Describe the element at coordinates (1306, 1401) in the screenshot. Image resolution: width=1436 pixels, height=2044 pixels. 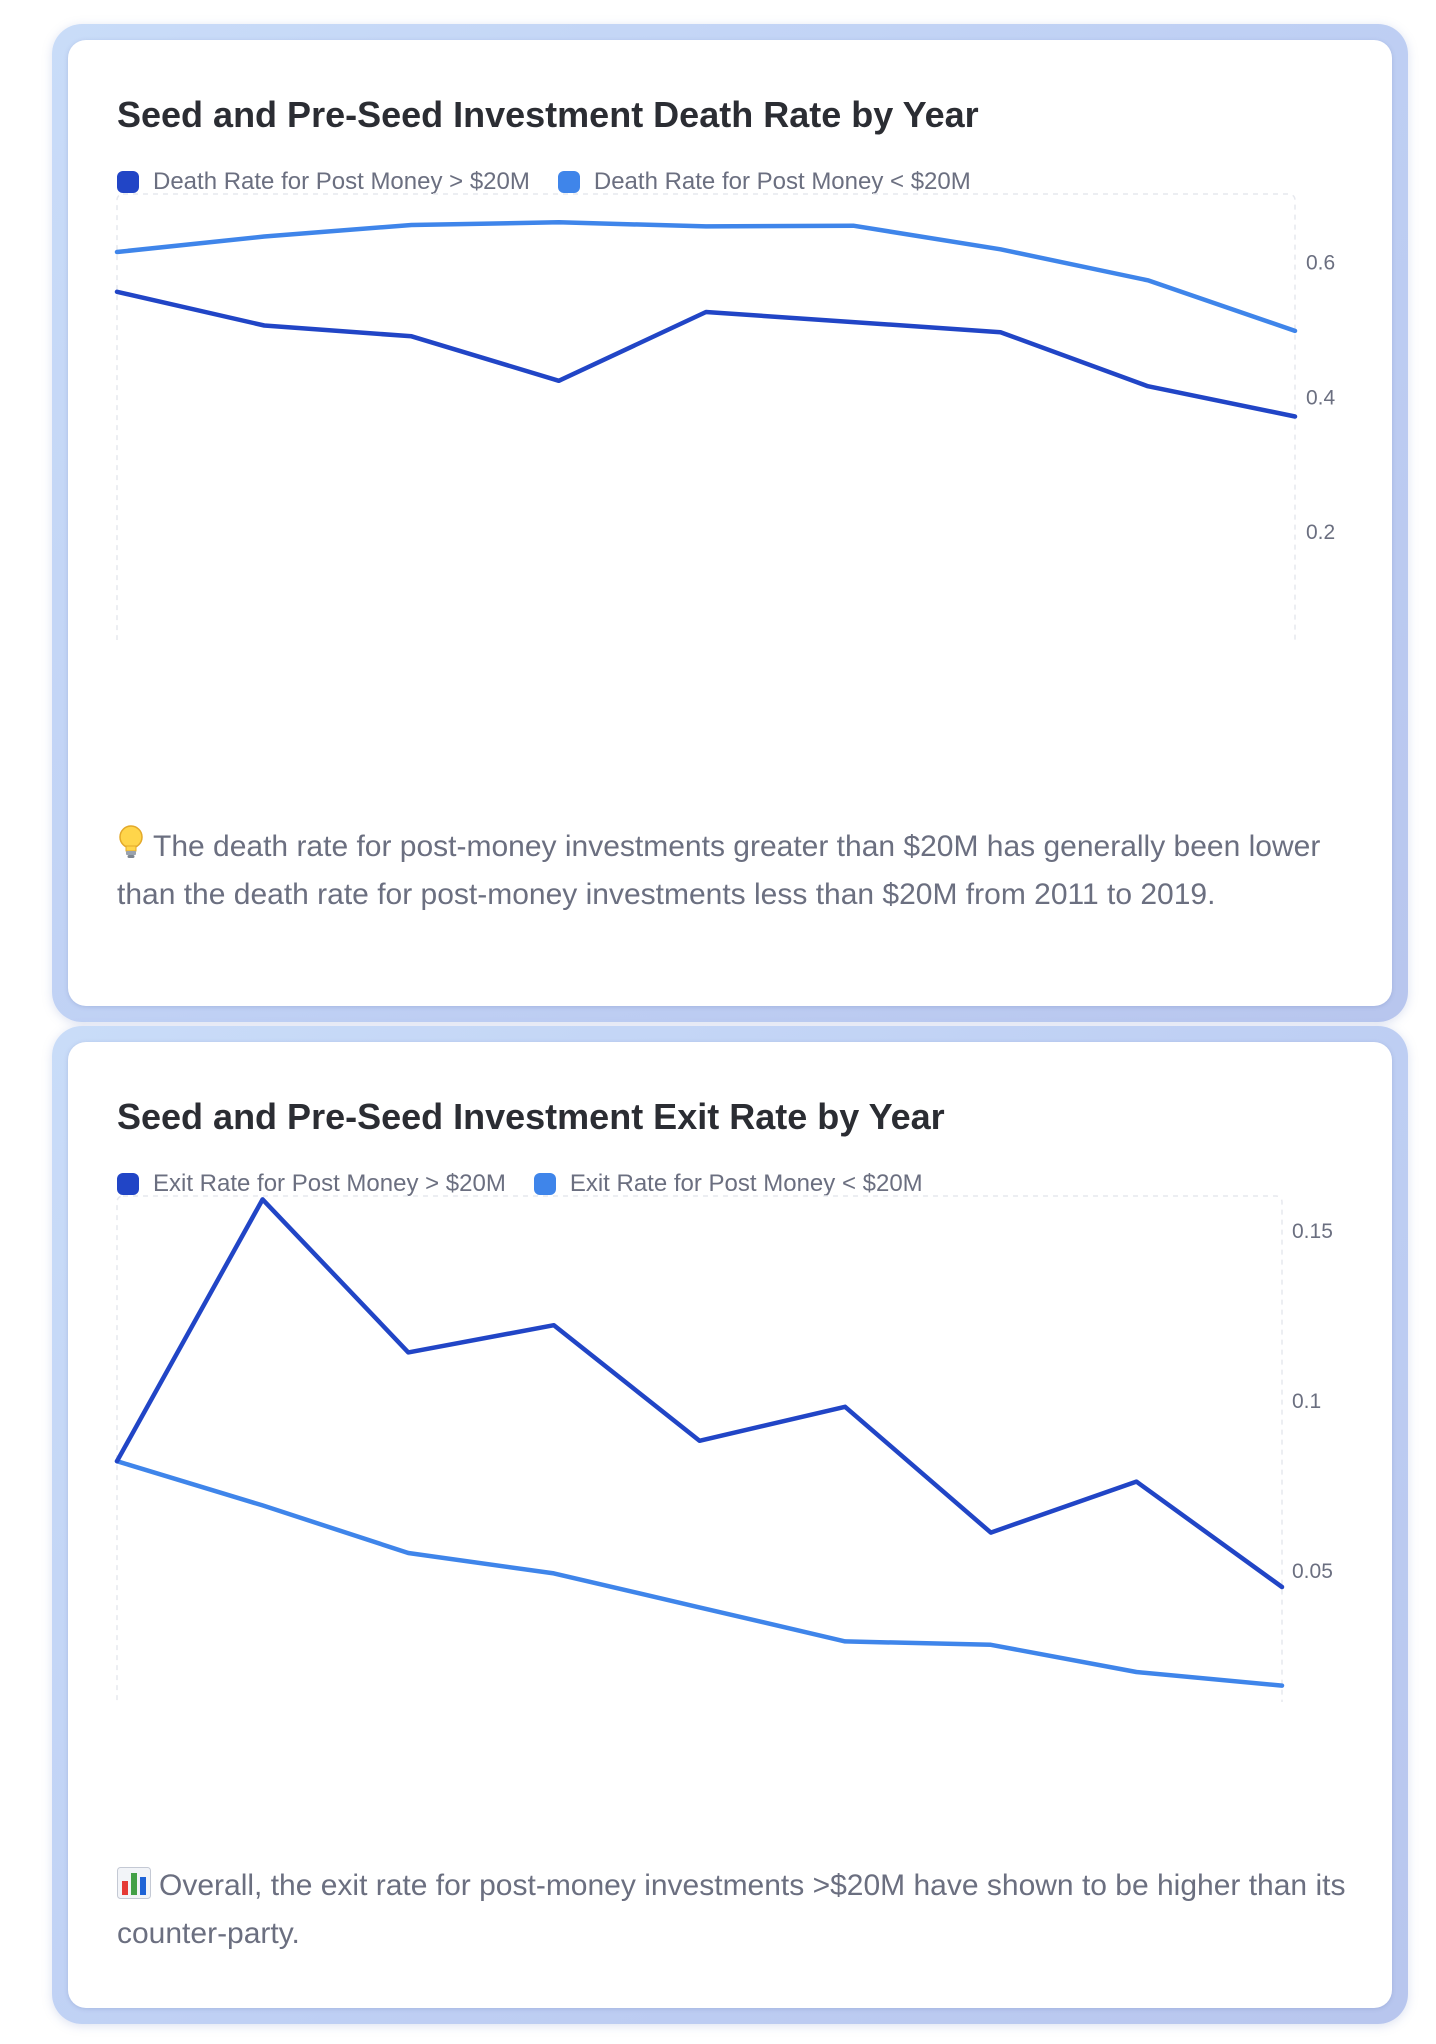
I see `y-tick-label: 0.1` at that location.